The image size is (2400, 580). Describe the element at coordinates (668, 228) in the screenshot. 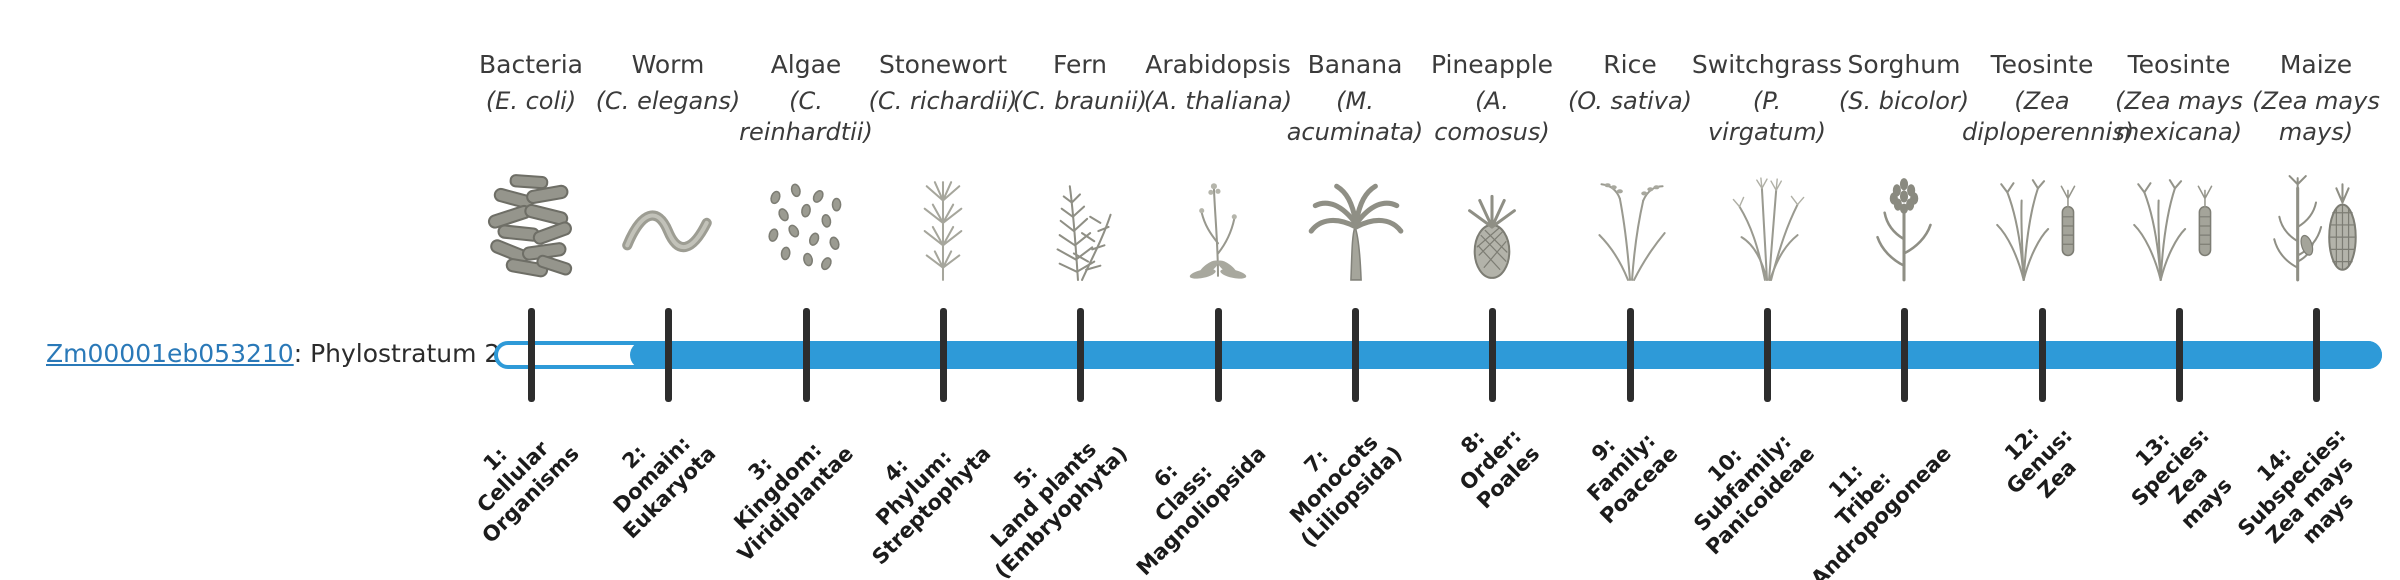

I see `worm-icon` at that location.